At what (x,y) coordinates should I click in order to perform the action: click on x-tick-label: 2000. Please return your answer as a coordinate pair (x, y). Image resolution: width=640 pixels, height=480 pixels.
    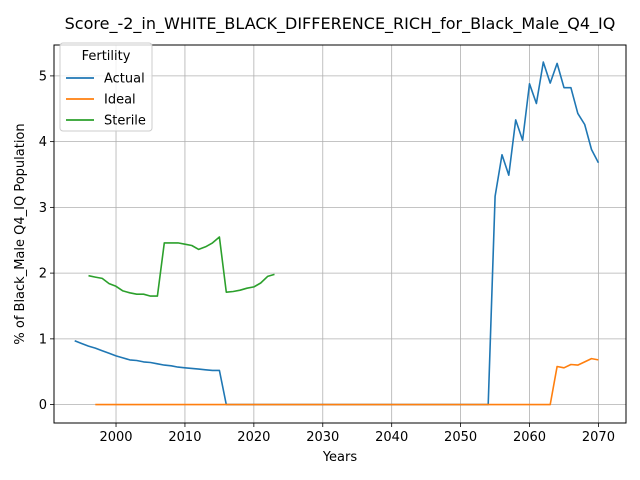
    Looking at the image, I should click on (115, 437).